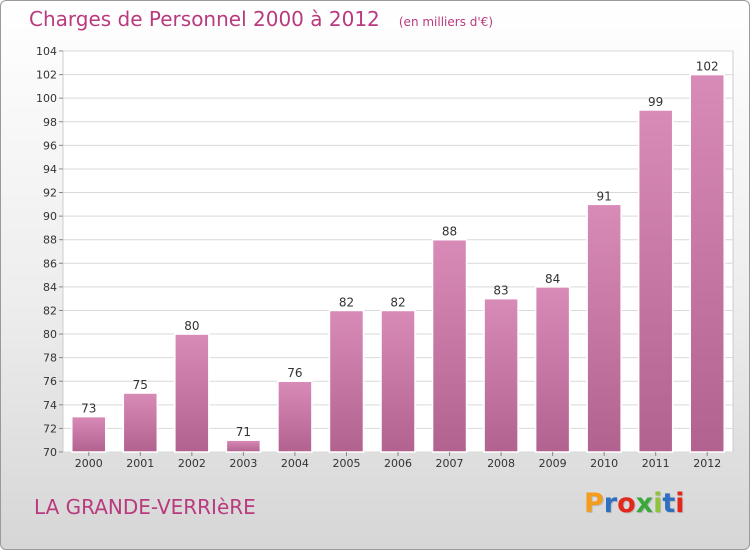  I want to click on bar-2009, so click(552, 369).